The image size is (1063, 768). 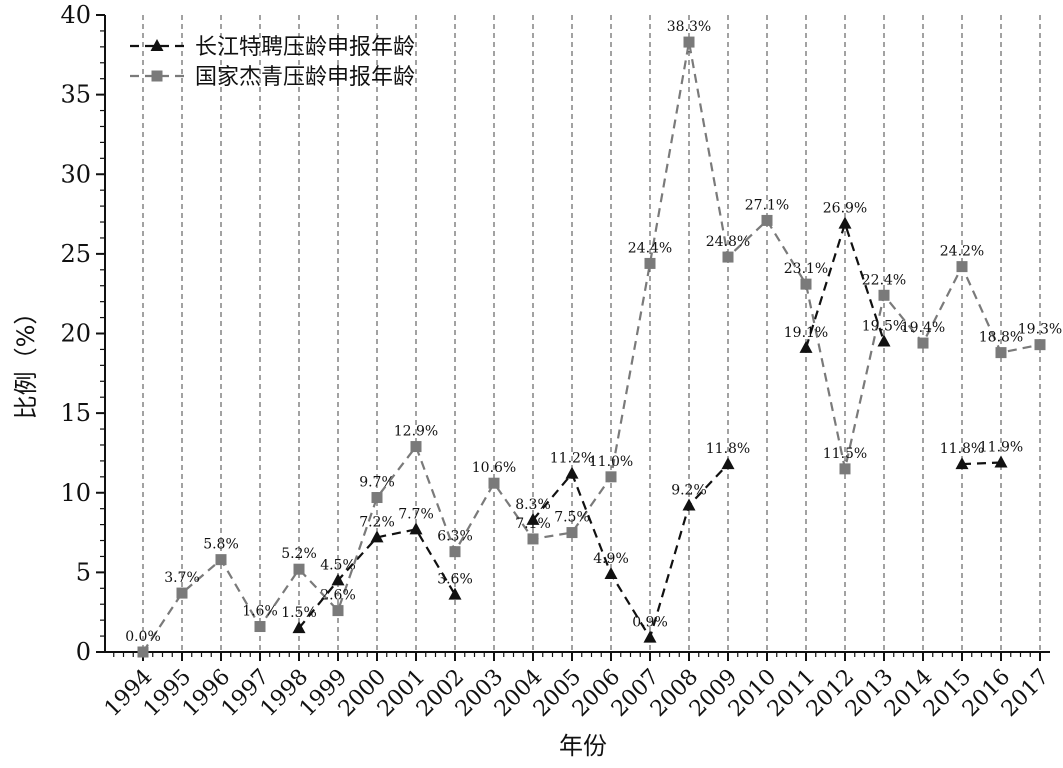 What do you see at coordinates (305, 77) in the screenshot?
I see `legend-label: 国家杰青压龄申报年龄` at bounding box center [305, 77].